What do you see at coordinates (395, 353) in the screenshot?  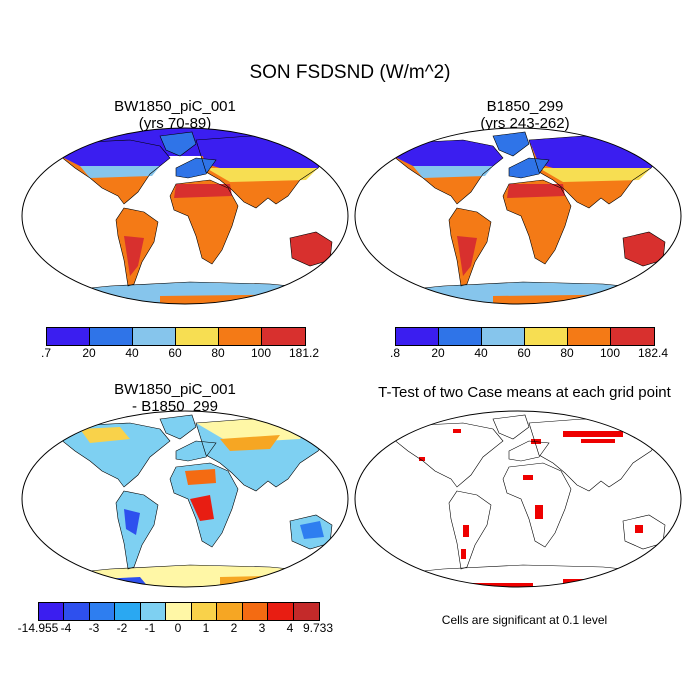 I see `colorbar-tick-label: .8` at bounding box center [395, 353].